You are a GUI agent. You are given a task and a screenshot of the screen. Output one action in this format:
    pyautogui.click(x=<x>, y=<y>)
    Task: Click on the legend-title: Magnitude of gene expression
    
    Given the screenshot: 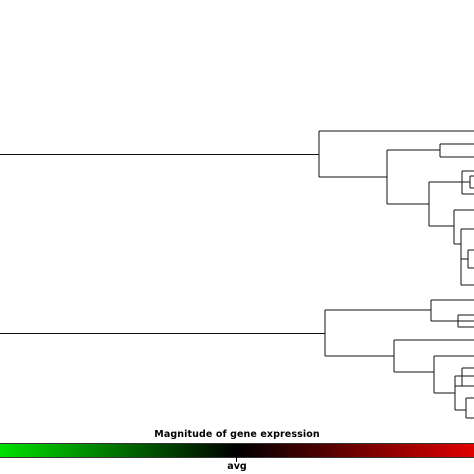 What is the action you would take?
    pyautogui.click(x=237, y=434)
    